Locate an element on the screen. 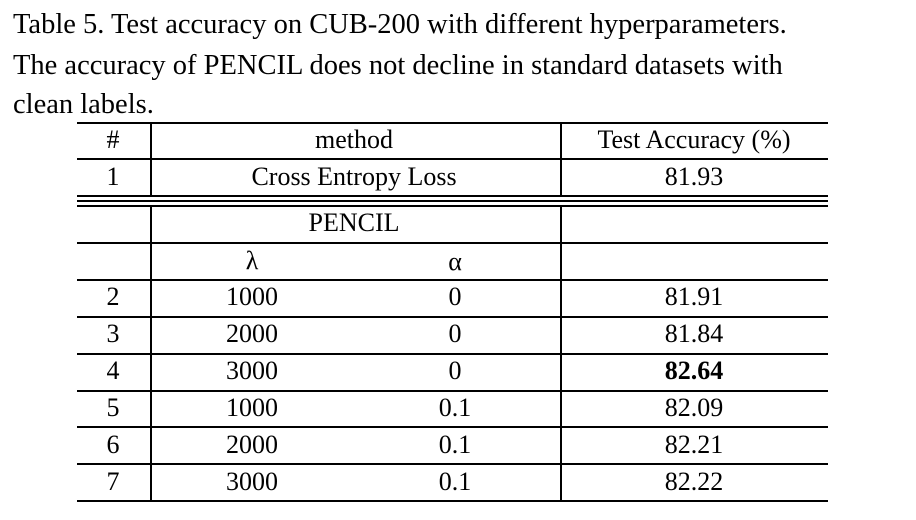  table-cell: 6 is located at coordinates (113, 444).